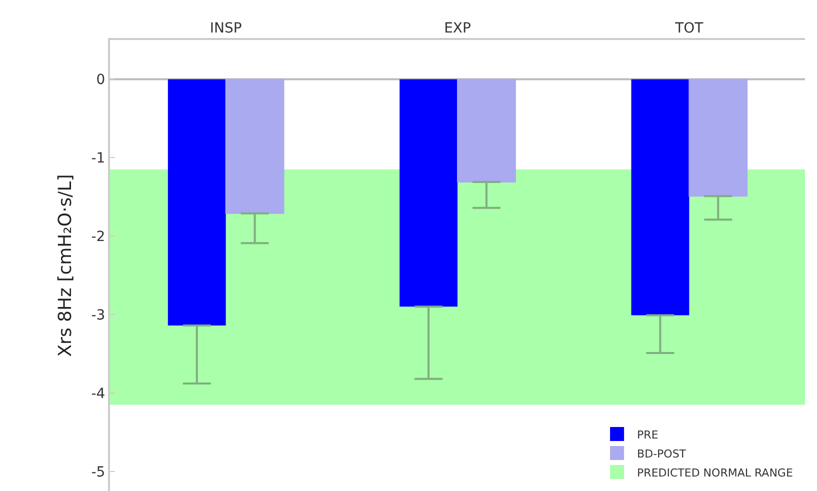  What do you see at coordinates (98, 158) in the screenshot?
I see `y-tick-label: -1` at bounding box center [98, 158].